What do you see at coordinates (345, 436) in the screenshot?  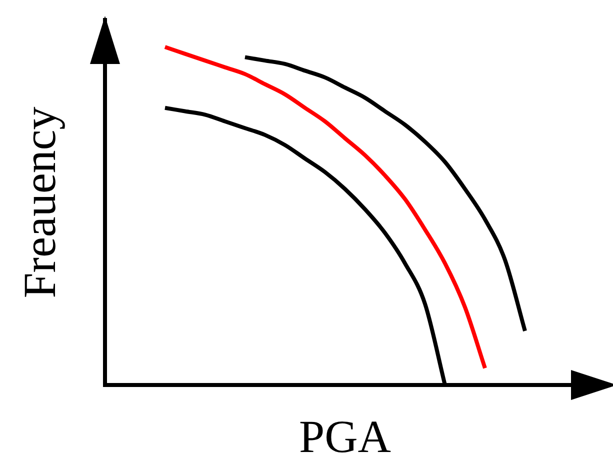 I see `x-axis-title: PGA` at bounding box center [345, 436].